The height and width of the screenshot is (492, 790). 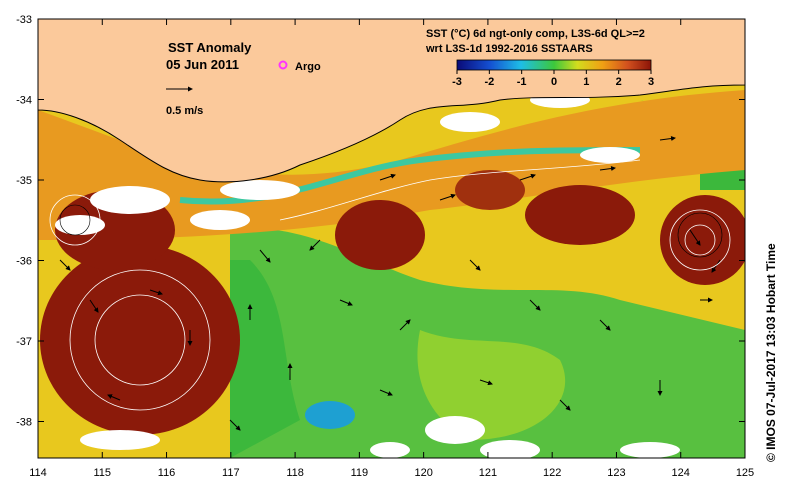 I want to click on lat-tick-label: -33, so click(x=24, y=20).